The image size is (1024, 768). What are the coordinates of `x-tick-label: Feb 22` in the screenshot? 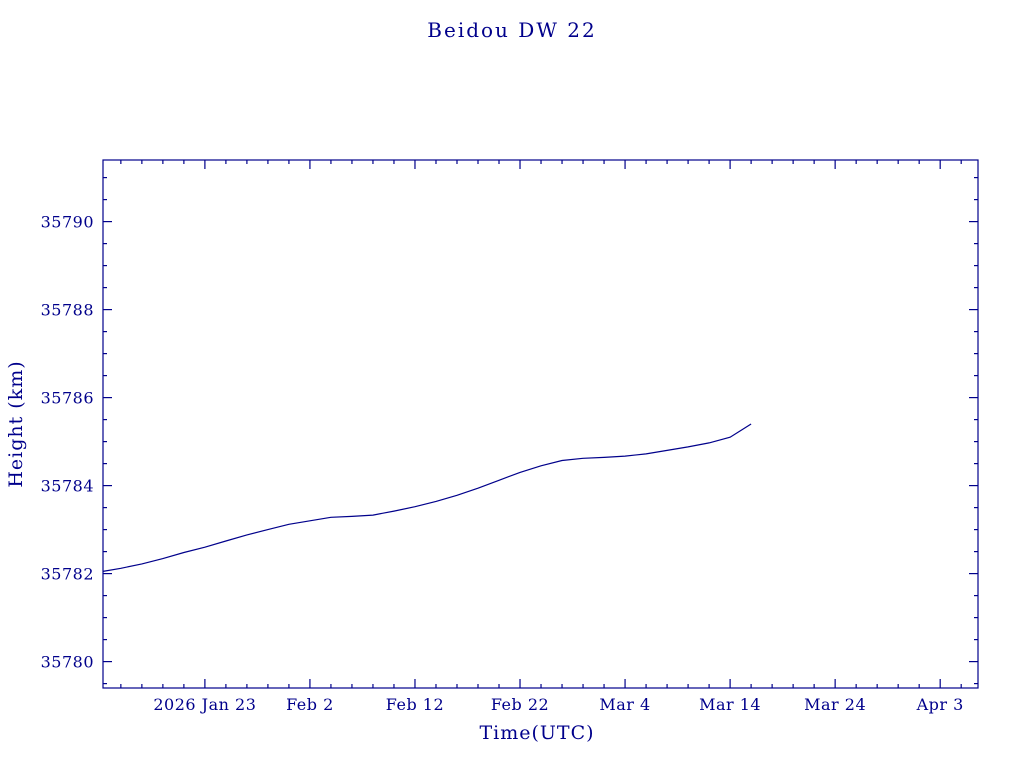 It's located at (520, 704).